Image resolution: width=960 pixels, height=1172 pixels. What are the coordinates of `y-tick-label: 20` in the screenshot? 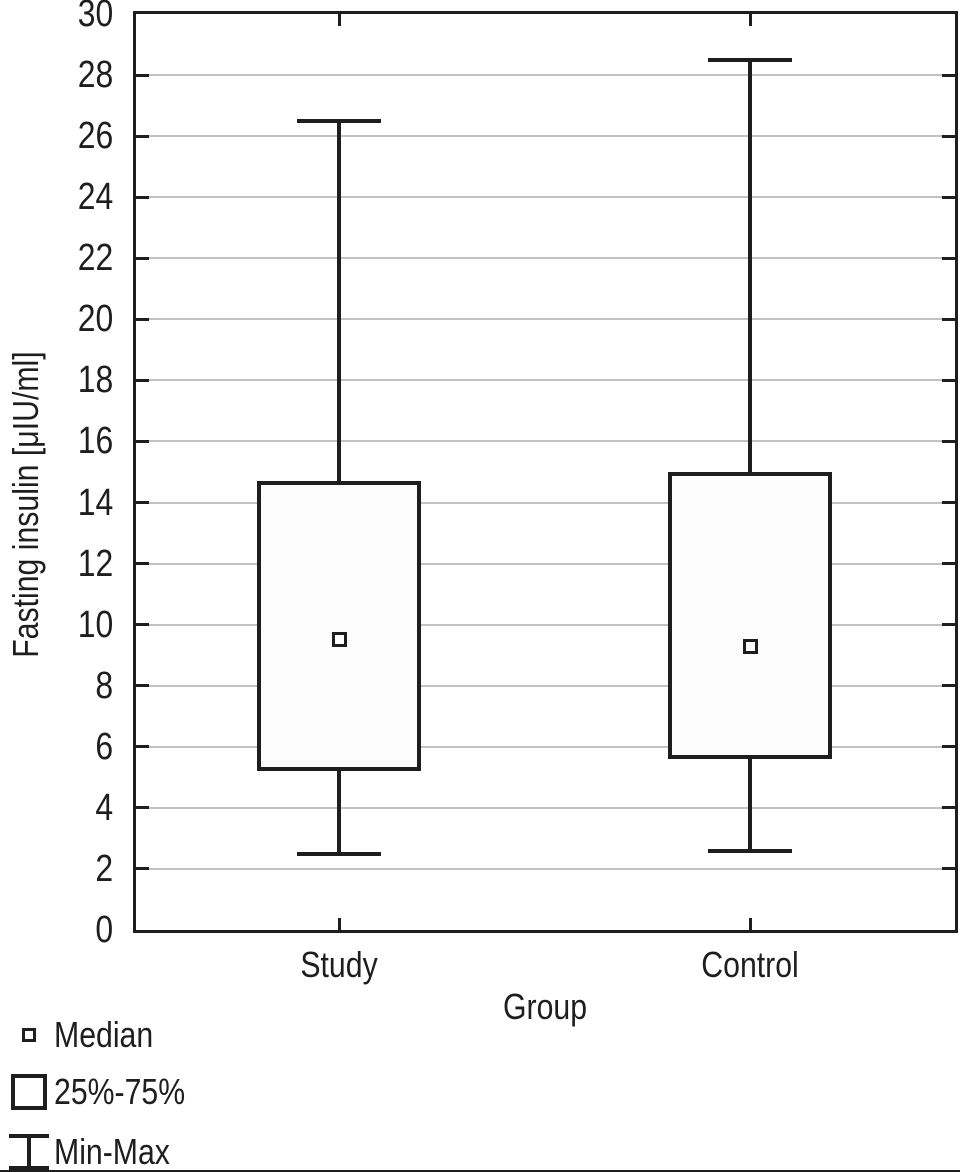 It's located at (56, 319).